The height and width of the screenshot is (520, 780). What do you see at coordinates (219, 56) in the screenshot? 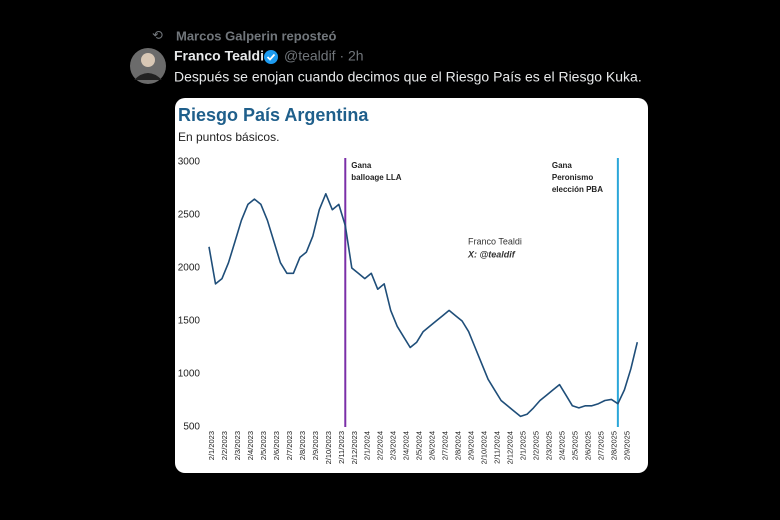
I see `author-name: Franco Tealdi` at bounding box center [219, 56].